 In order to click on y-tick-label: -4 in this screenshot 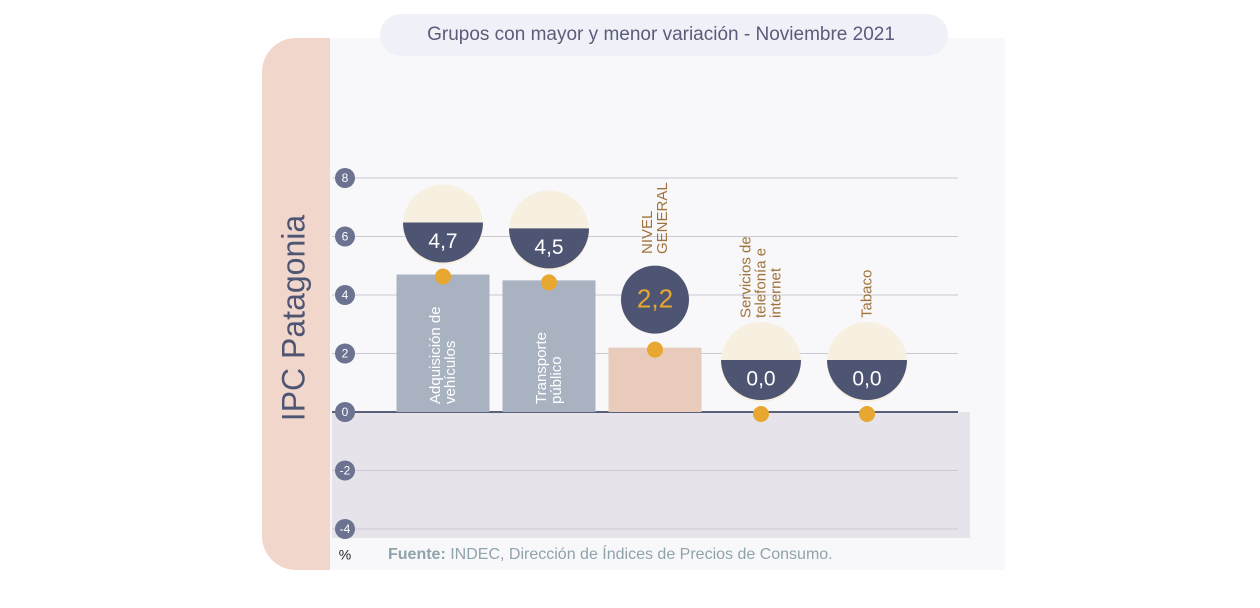, I will do `click(345, 529)`.